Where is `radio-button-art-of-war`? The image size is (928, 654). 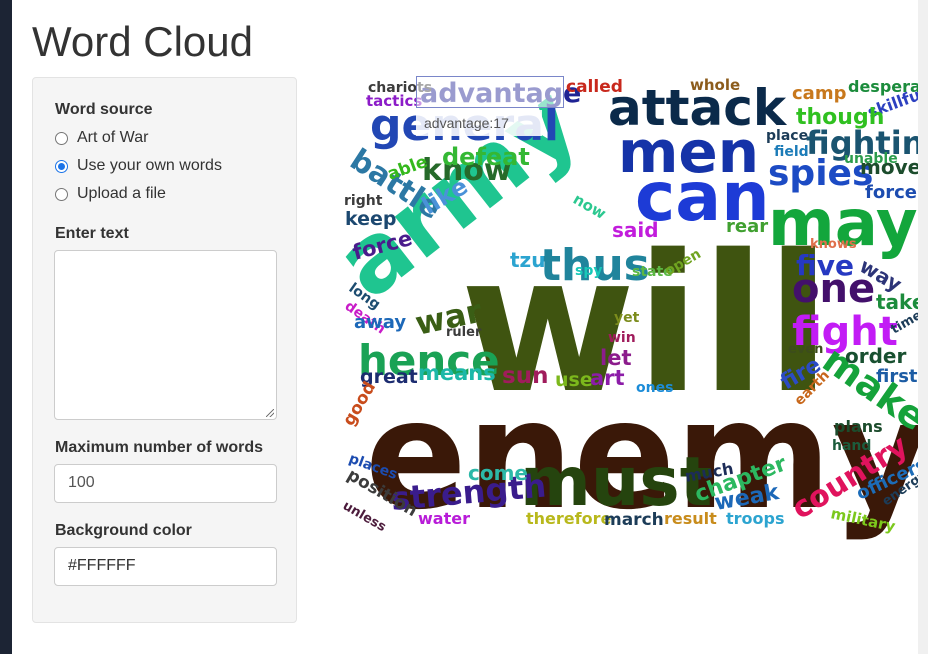
radio-button-art-of-war is located at coordinates (61, 138).